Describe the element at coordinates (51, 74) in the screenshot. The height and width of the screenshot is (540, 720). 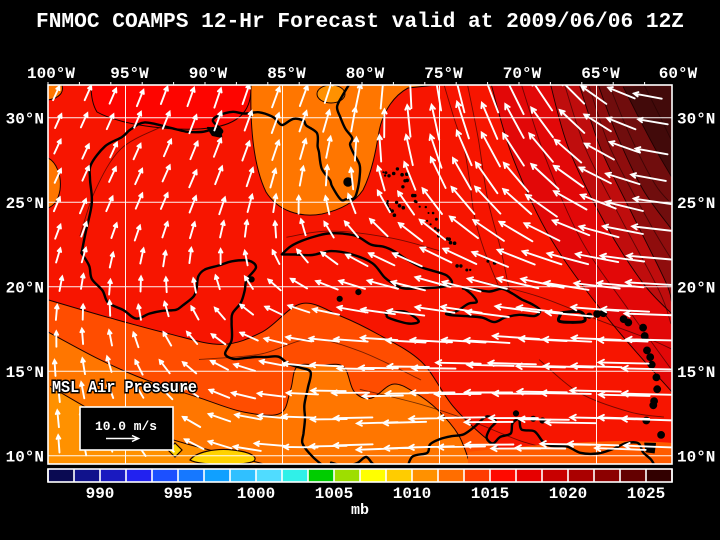
I see `svg-text: 100°W` at that location.